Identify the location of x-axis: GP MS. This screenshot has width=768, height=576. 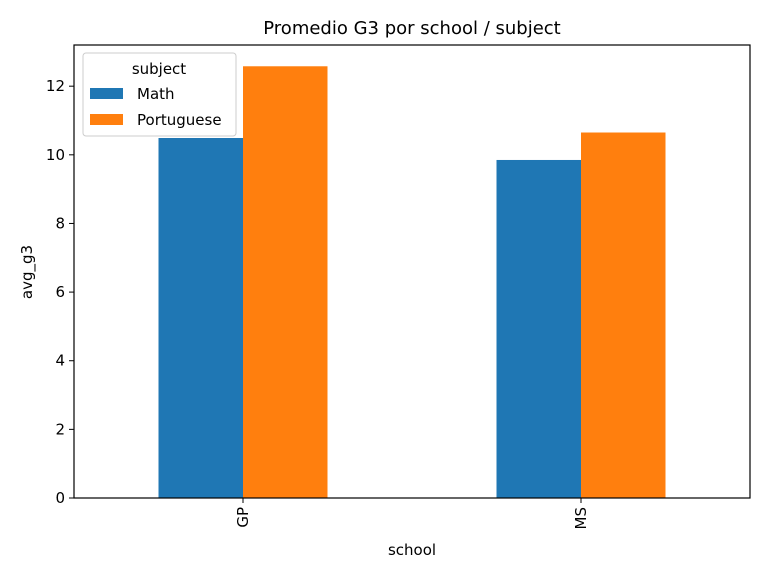
(412, 513).